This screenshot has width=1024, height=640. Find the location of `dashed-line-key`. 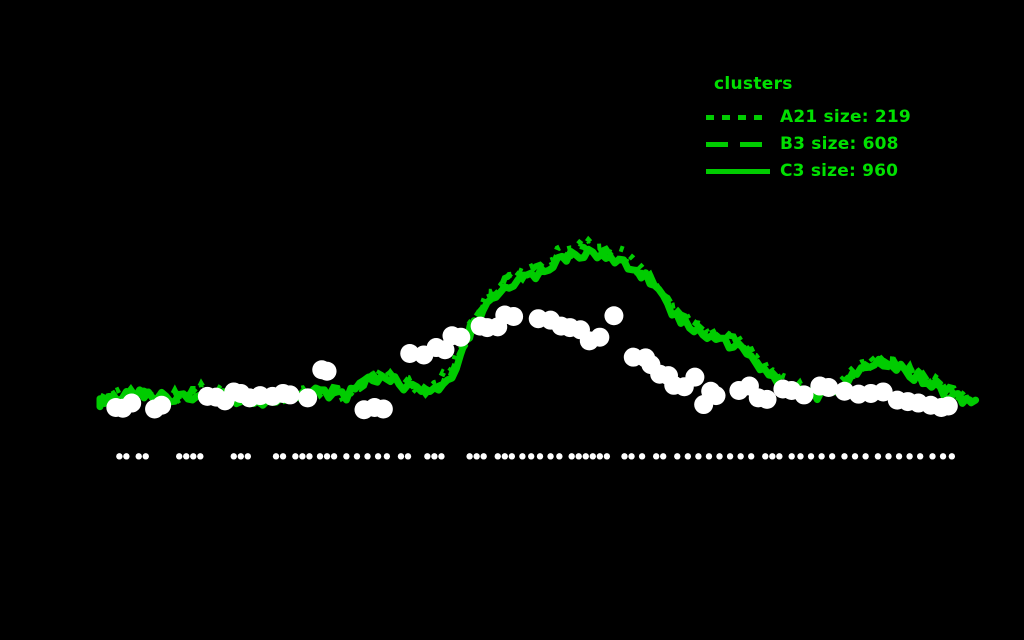

dashed-line-key is located at coordinates (738, 144).